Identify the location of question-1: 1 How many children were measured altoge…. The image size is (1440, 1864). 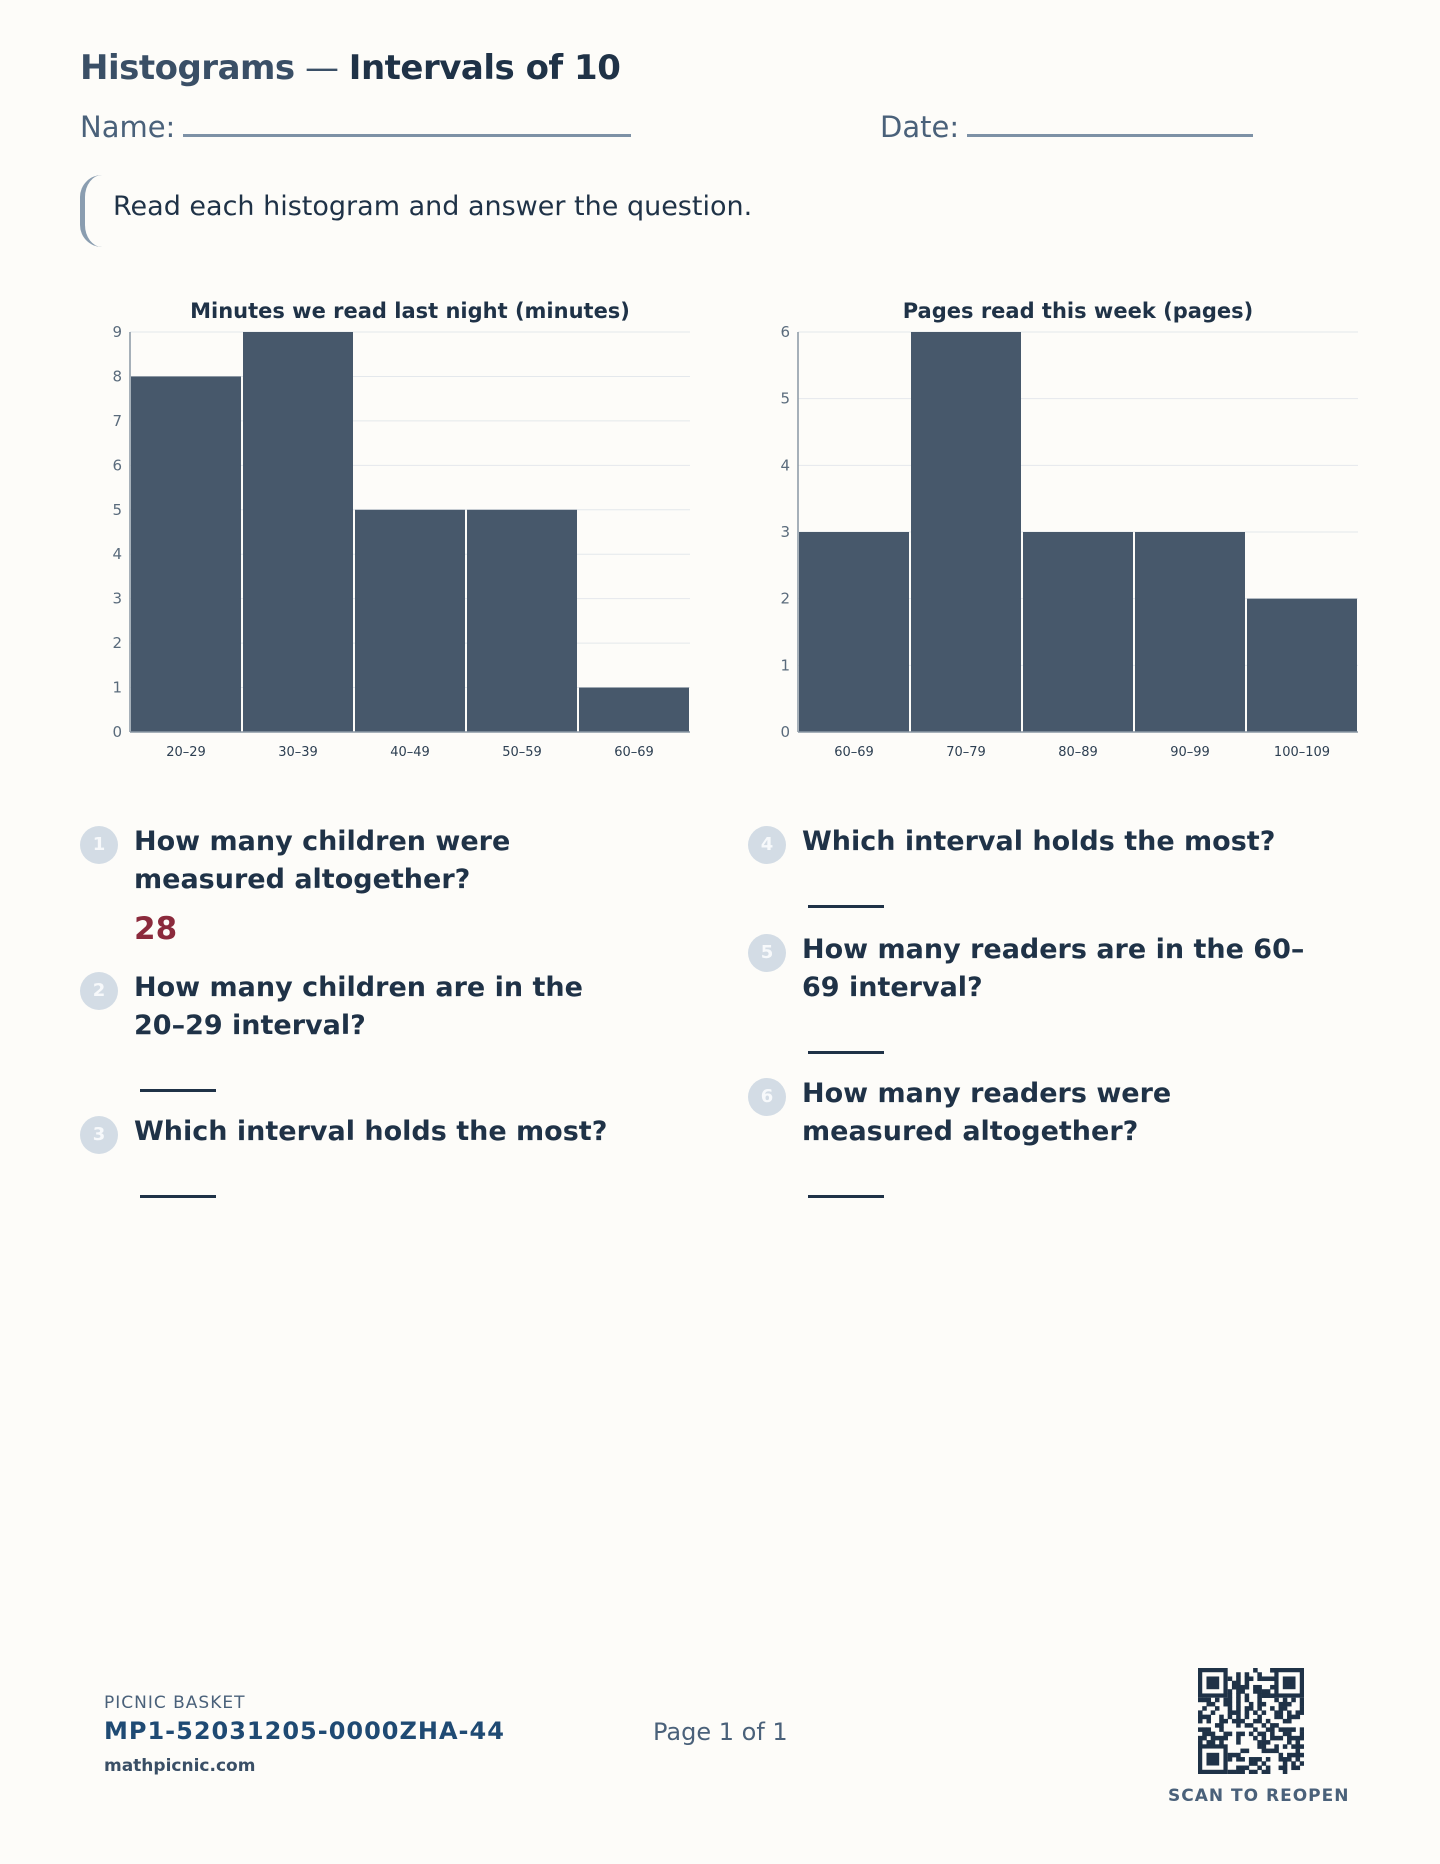
(360, 885).